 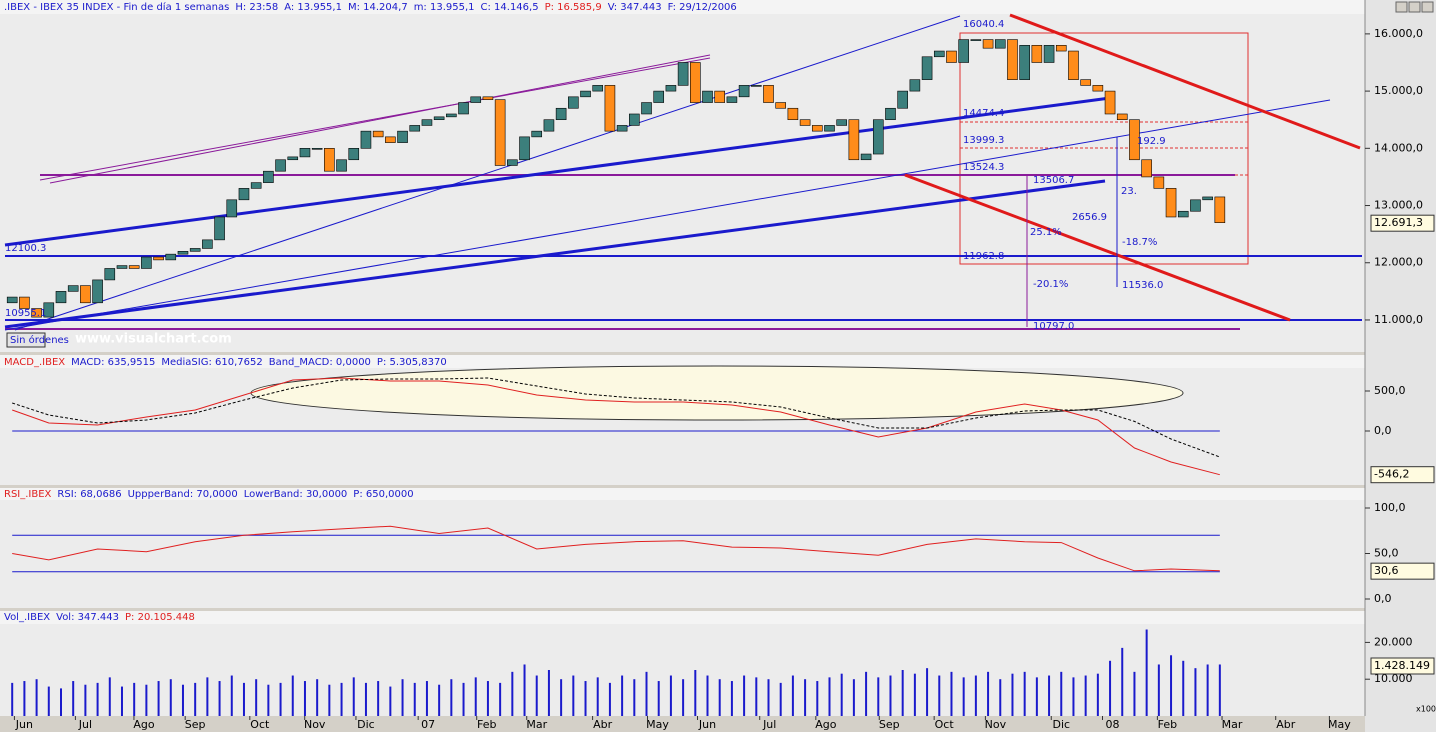 What do you see at coordinates (510, 7) in the screenshot?
I see `header-field: C: 14.146,5` at bounding box center [510, 7].